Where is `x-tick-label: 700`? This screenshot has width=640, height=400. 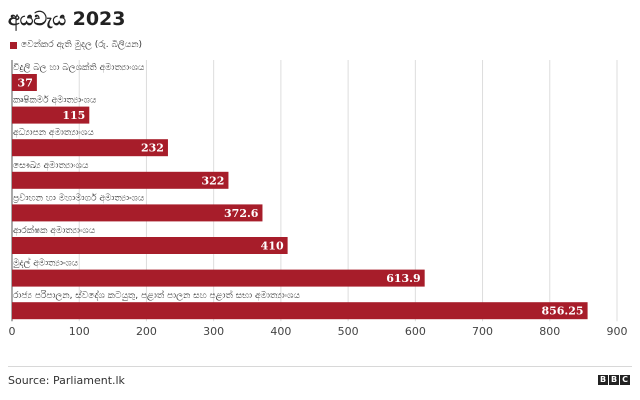 x-tick-label: 700 is located at coordinates (482, 331).